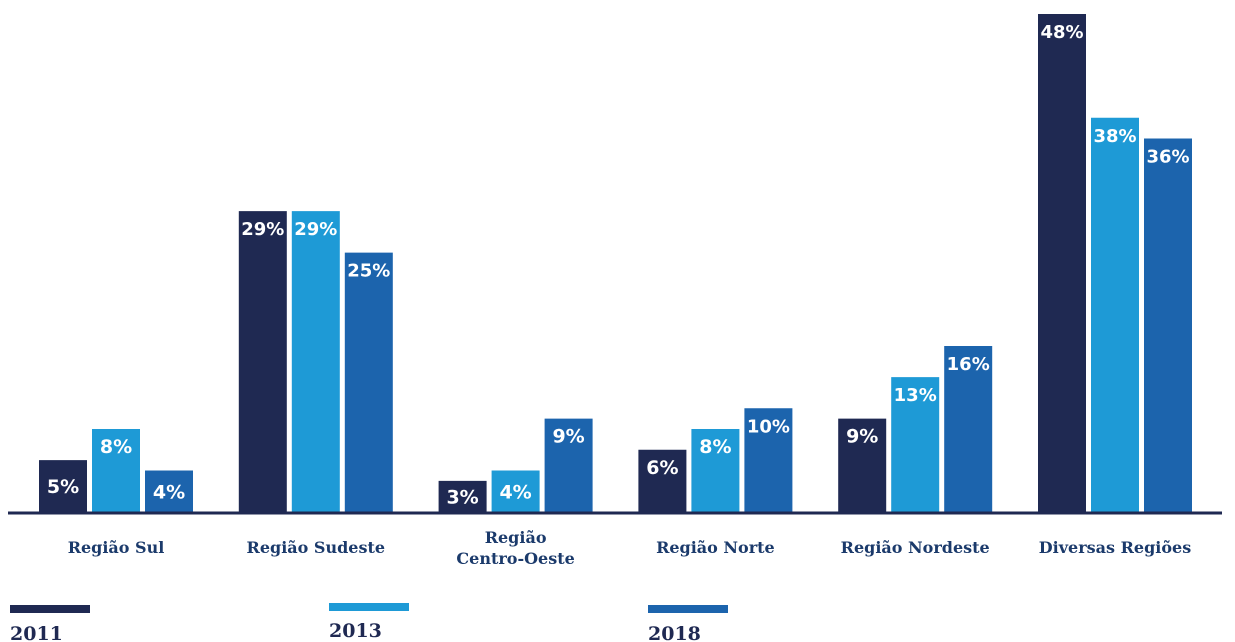  I want to click on value-label-2011-1: 29%, so click(262, 229).